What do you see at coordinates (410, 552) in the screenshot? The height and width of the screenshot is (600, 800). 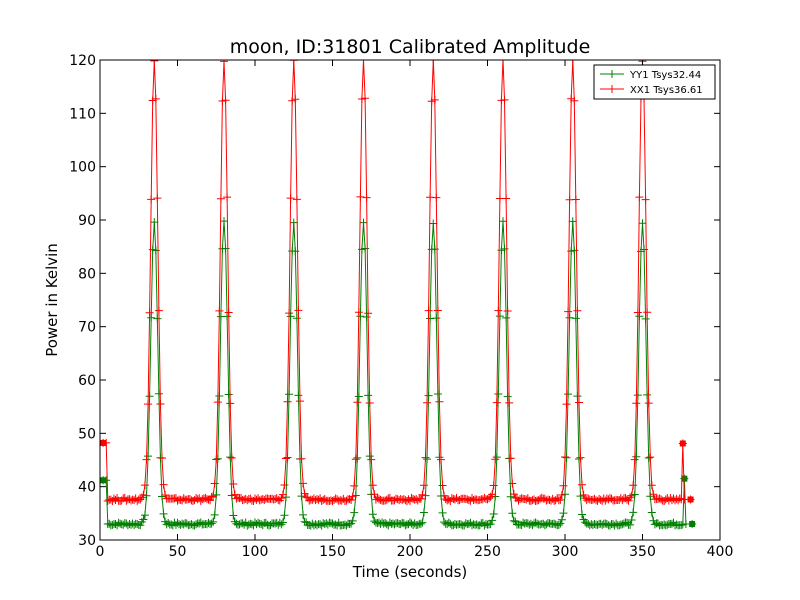 I see `x-tick-label: 200` at bounding box center [410, 552].